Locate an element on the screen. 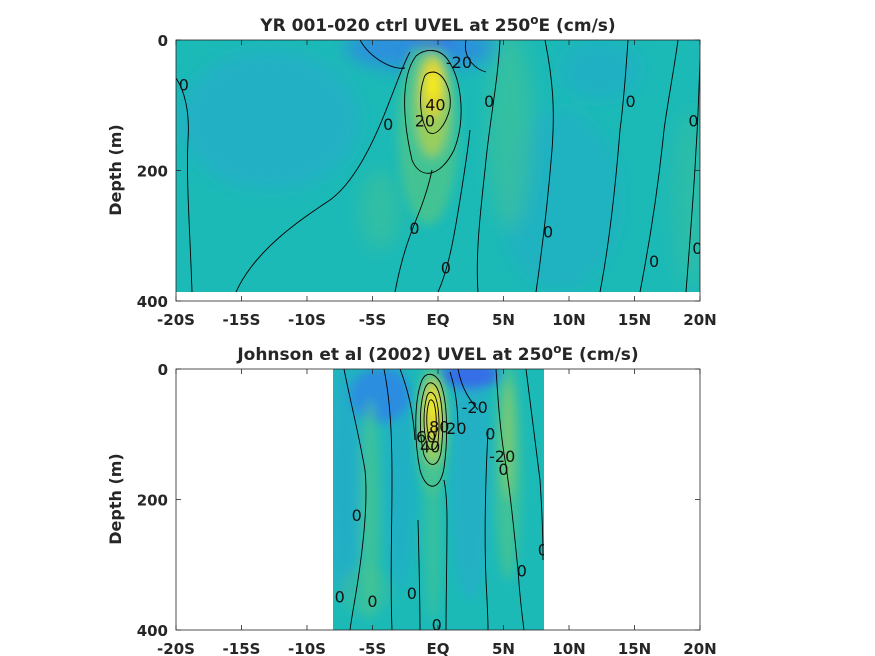 The height and width of the screenshot is (656, 875). contour-label: 80 is located at coordinates (439, 427).